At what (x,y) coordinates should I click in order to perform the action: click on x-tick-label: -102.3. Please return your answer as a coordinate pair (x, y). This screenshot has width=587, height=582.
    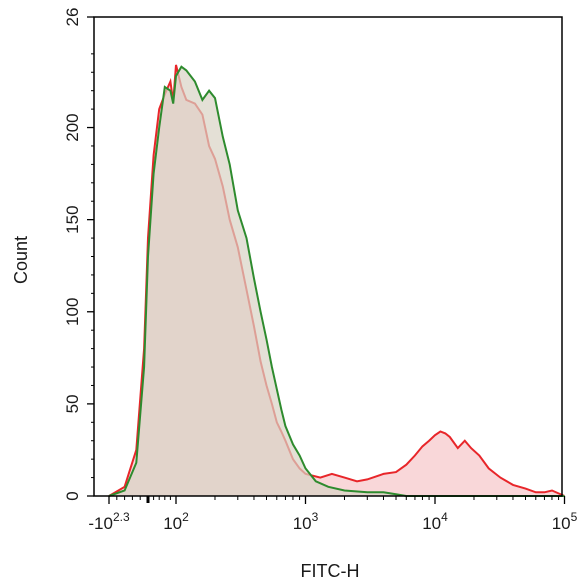
    Looking at the image, I should click on (109, 521).